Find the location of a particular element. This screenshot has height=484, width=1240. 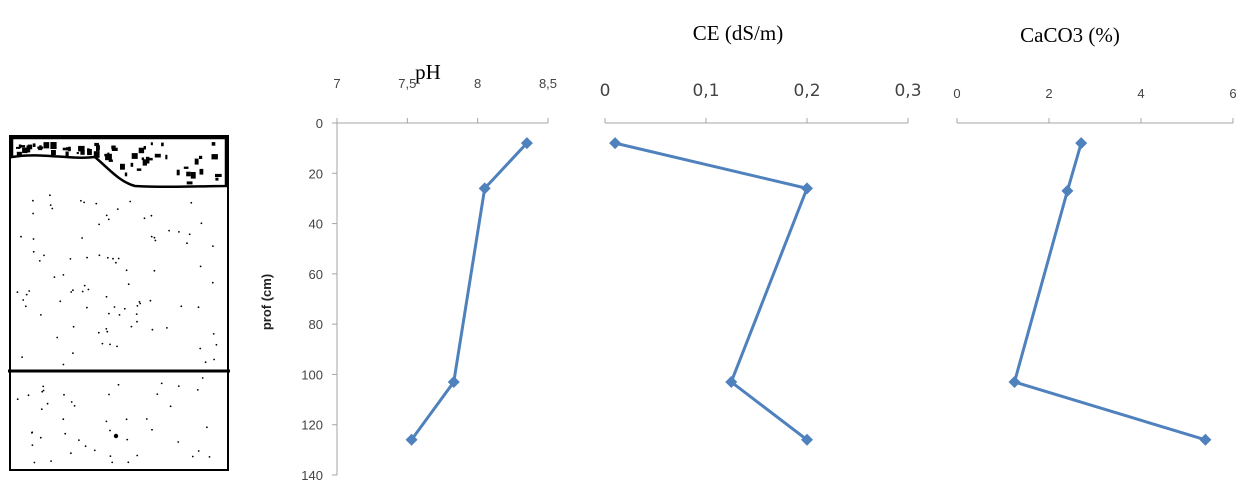

y-tick-label: 40 is located at coordinates (316, 224).